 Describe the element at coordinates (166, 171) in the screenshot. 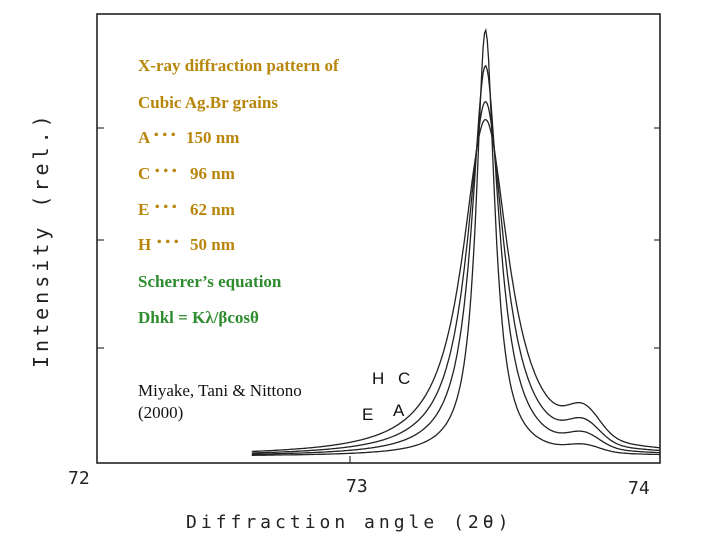

I see `legend-dots-C: ･･･` at that location.